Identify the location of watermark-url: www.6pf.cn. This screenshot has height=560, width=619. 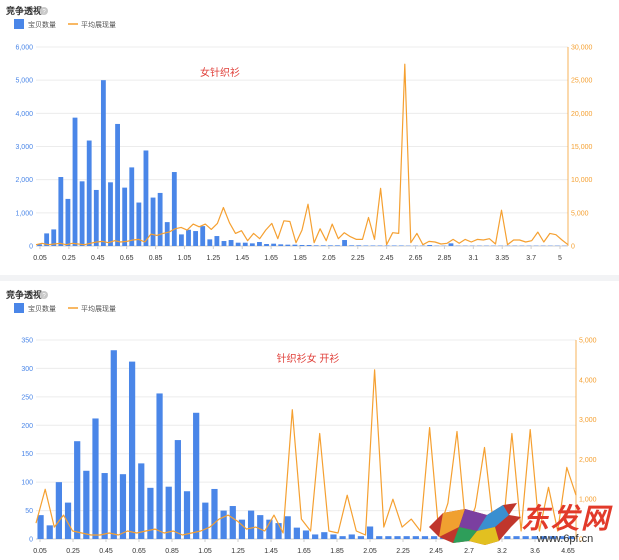
(565, 539).